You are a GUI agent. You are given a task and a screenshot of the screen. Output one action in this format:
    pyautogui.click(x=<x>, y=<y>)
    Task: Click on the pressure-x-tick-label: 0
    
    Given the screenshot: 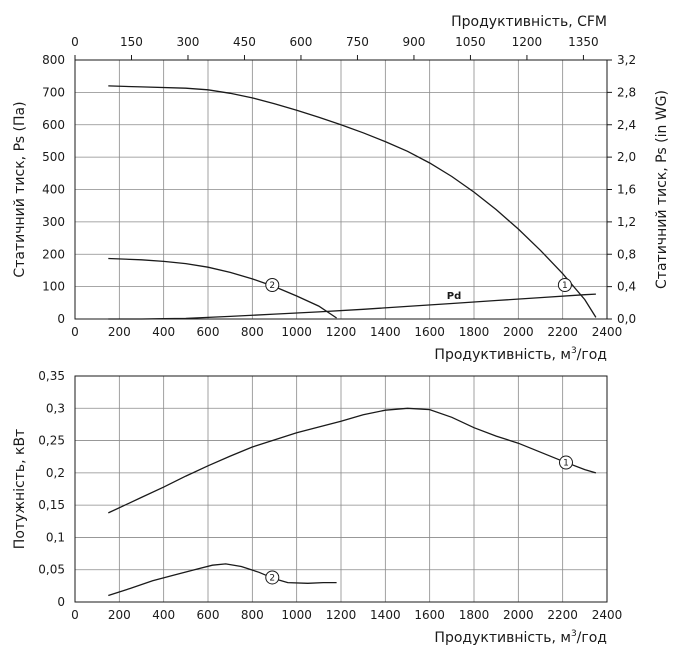 What is the action you would take?
    pyautogui.click(x=75, y=332)
    